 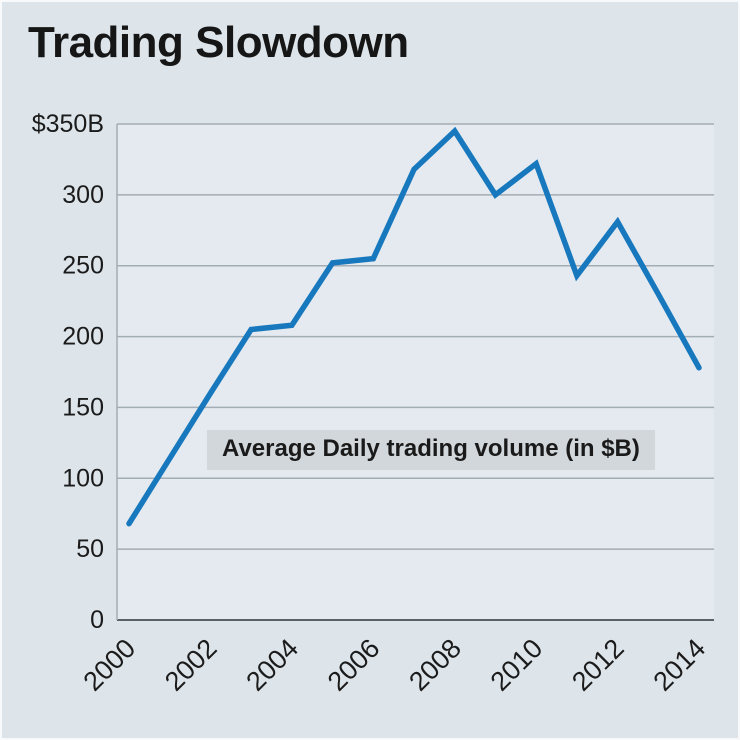 I want to click on svg-text: 2006, so click(x=354, y=665).